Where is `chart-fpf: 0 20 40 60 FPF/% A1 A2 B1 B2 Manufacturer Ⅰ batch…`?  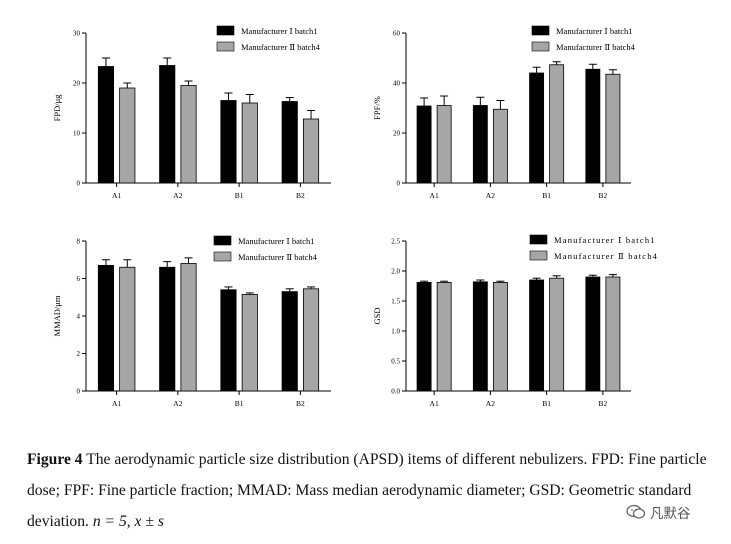
chart-fpf: 0 20 40 60 FPF/% A1 A2 B1 B2 Manufacturer Ⅰ batch… is located at coordinates (504, 112).